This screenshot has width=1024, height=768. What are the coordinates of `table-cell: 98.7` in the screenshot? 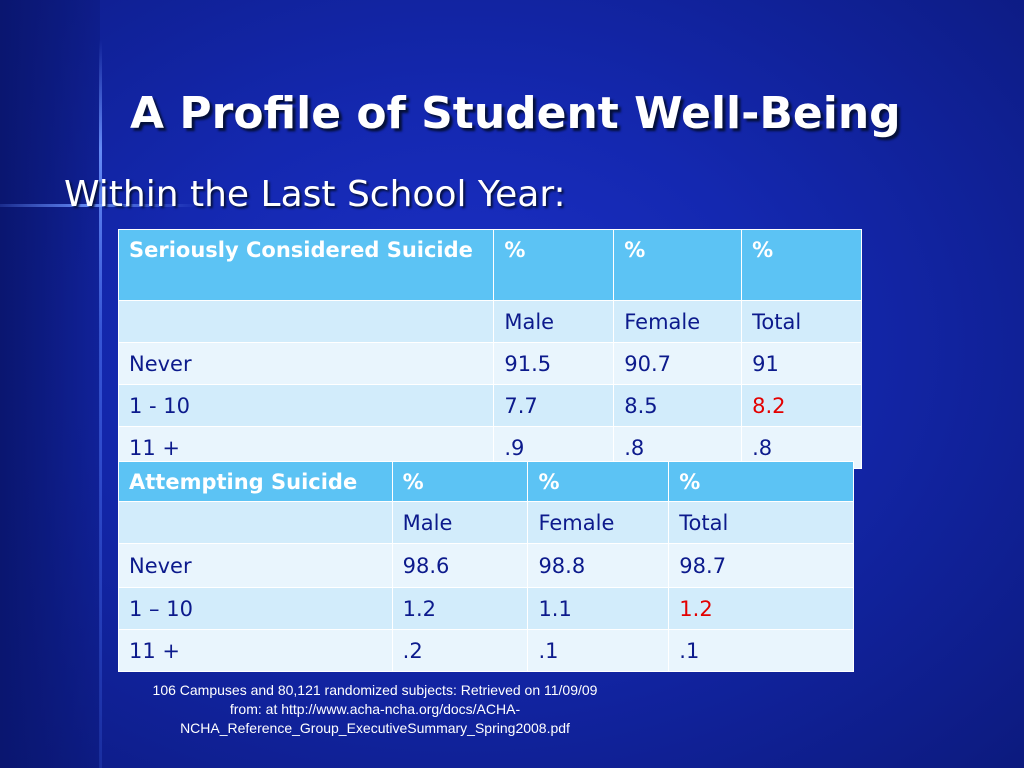 It's located at (761, 565).